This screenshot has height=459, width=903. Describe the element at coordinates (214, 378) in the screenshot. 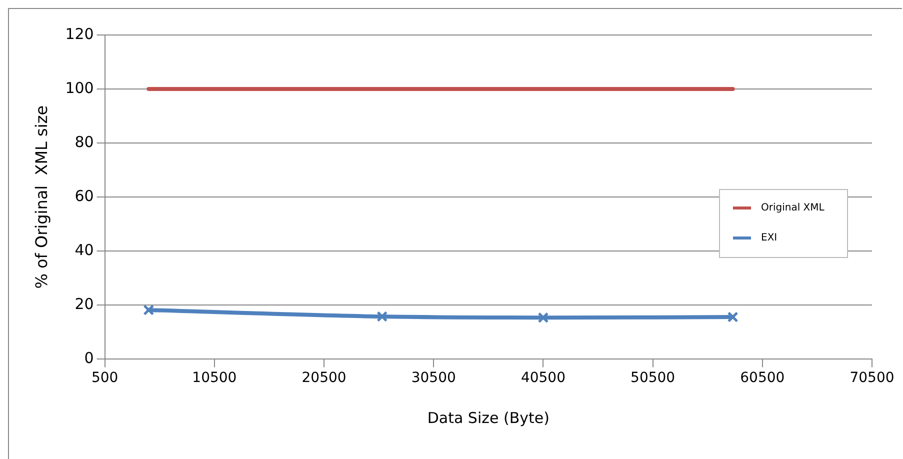

I see `x-tick-label: 10500` at that location.